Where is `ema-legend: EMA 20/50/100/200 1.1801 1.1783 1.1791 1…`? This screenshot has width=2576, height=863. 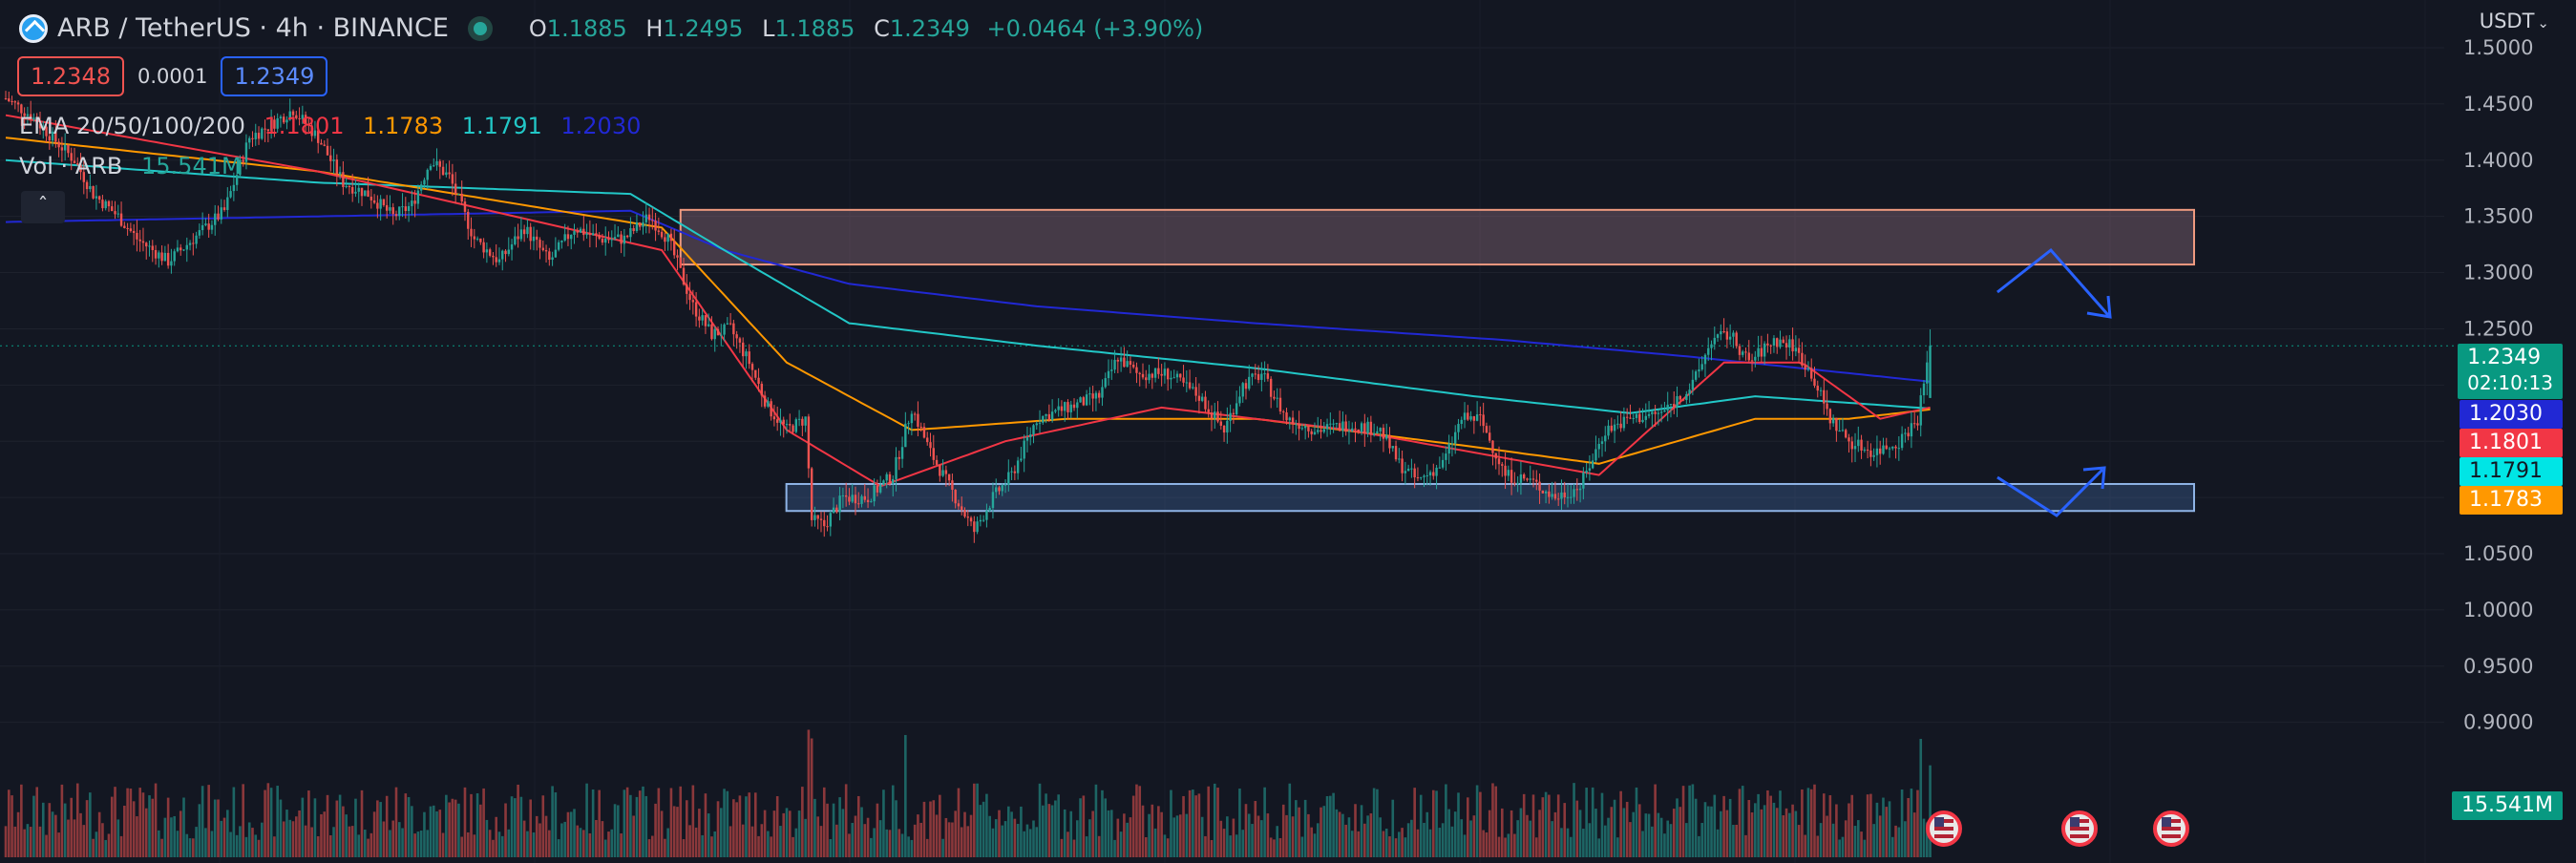
ema-legend: EMA 20/50/100/200 1.1801 1.1783 1.1791 1… is located at coordinates (330, 126).